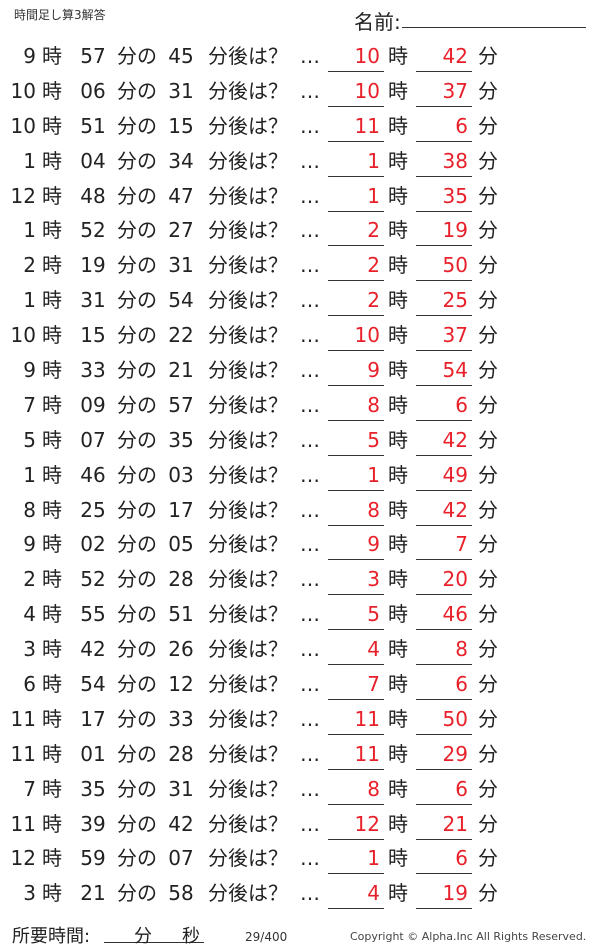 This screenshot has width=600, height=949. What do you see at coordinates (93, 404) in the screenshot?
I see `start-minute: 09` at bounding box center [93, 404].